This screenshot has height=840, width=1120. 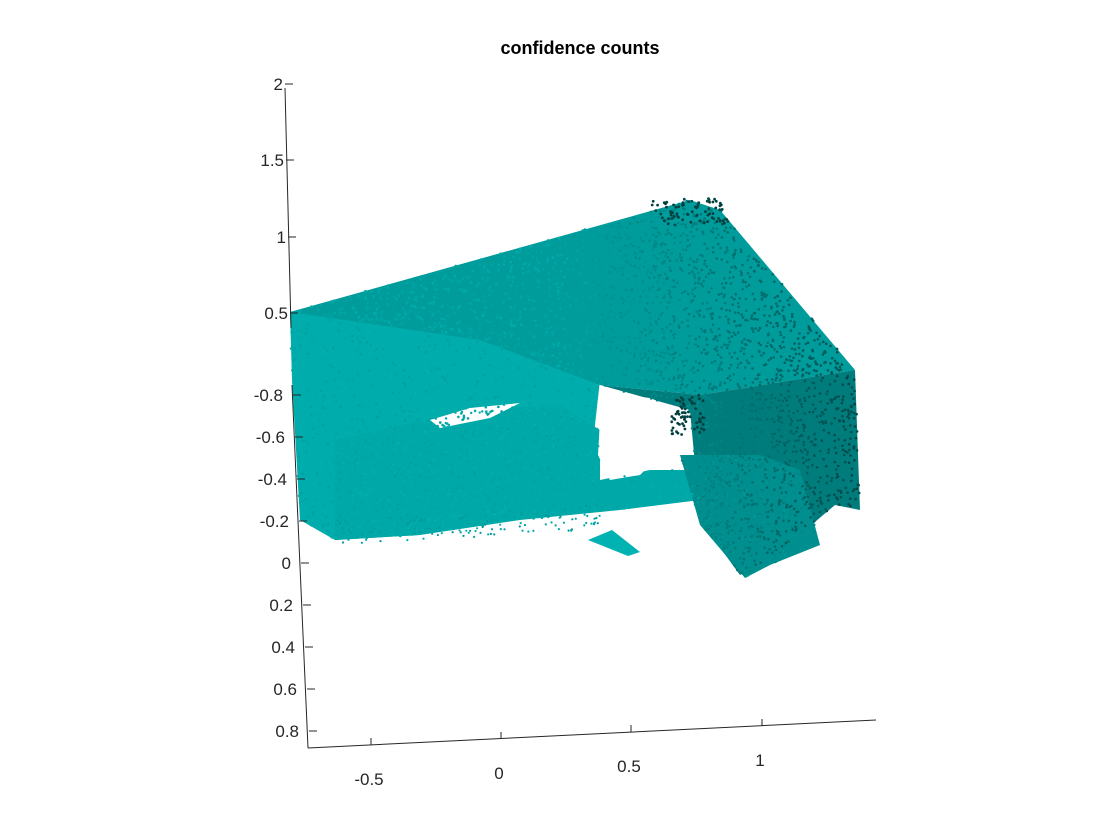 I want to click on y-tick-label: 0.2, so click(x=281, y=605).